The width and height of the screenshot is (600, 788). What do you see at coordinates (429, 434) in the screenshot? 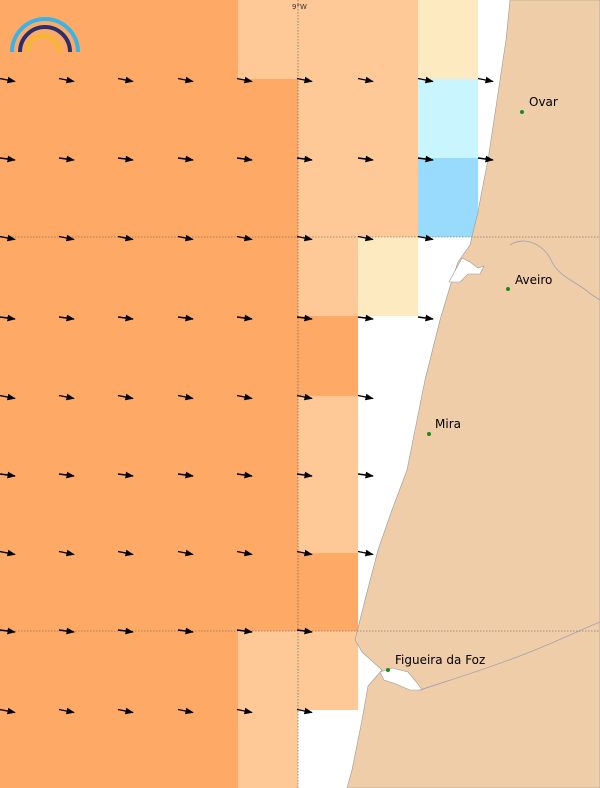
I see `place-dot-mira` at bounding box center [429, 434].